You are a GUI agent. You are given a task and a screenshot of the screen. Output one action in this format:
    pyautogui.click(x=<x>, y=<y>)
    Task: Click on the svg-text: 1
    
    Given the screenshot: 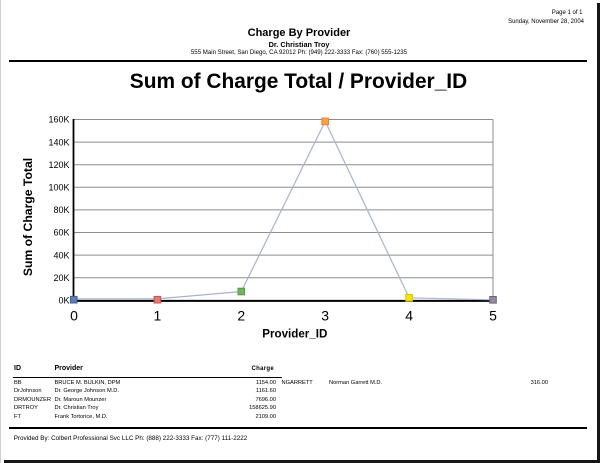 What is the action you would take?
    pyautogui.click(x=158, y=316)
    